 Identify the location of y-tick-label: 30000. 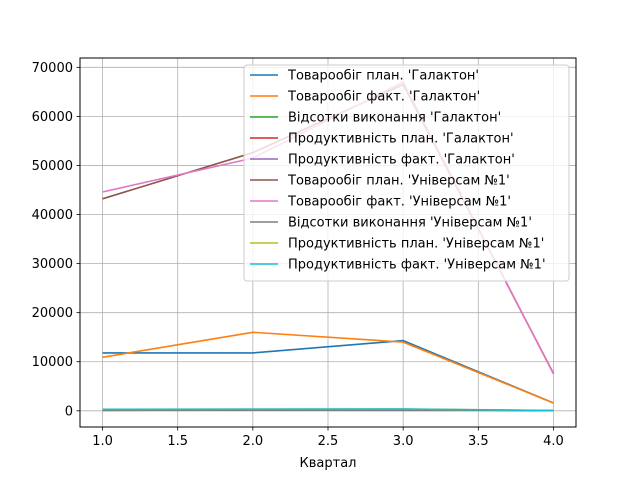
(52, 264).